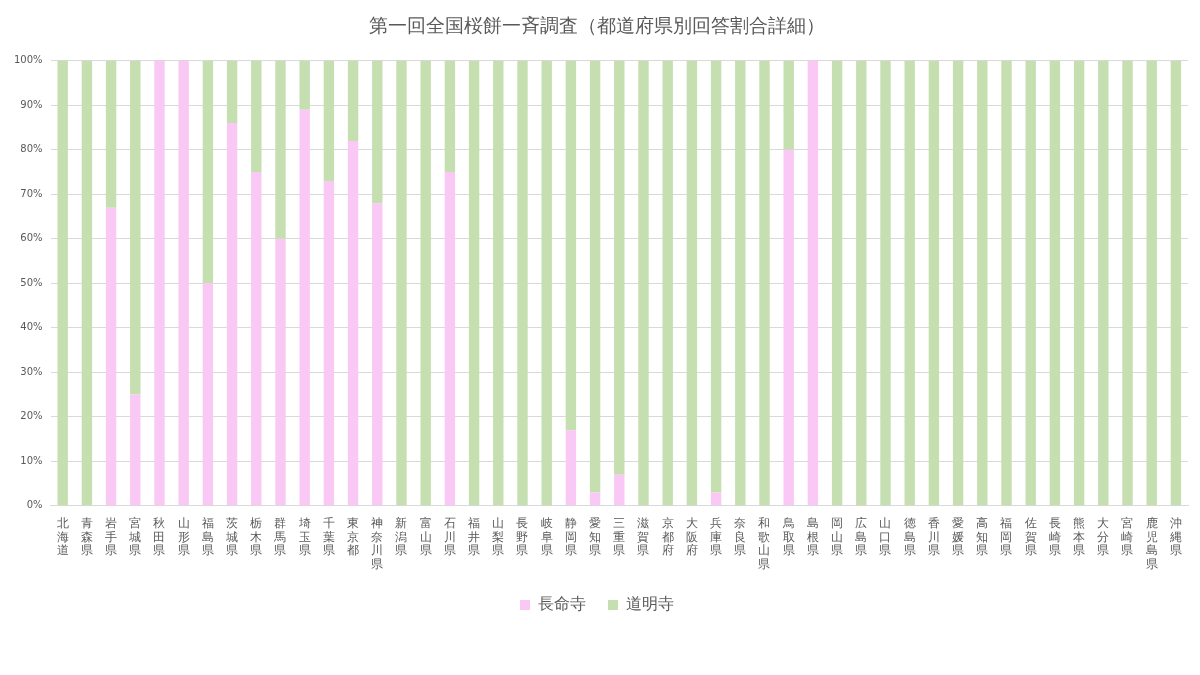  Describe the element at coordinates (958, 536) in the screenshot. I see `x-tick-label: 愛媛県` at that location.